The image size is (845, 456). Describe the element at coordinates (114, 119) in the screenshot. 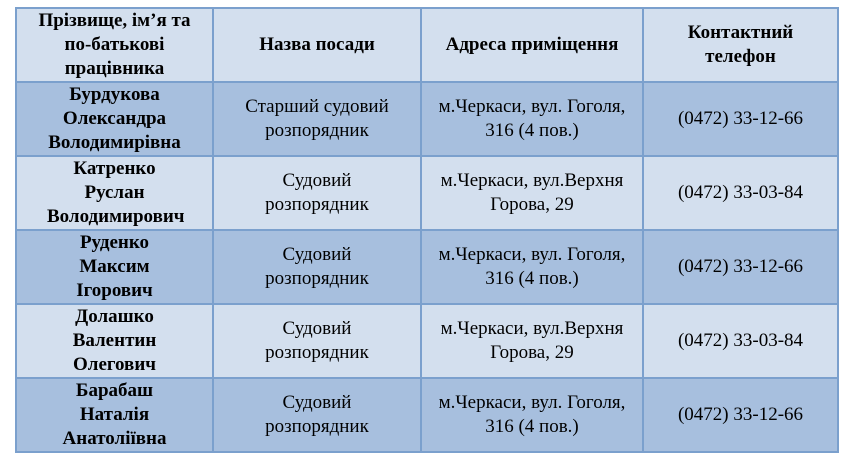

I see `cell-name: Бурдукова Олександра Володимирівна` at that location.